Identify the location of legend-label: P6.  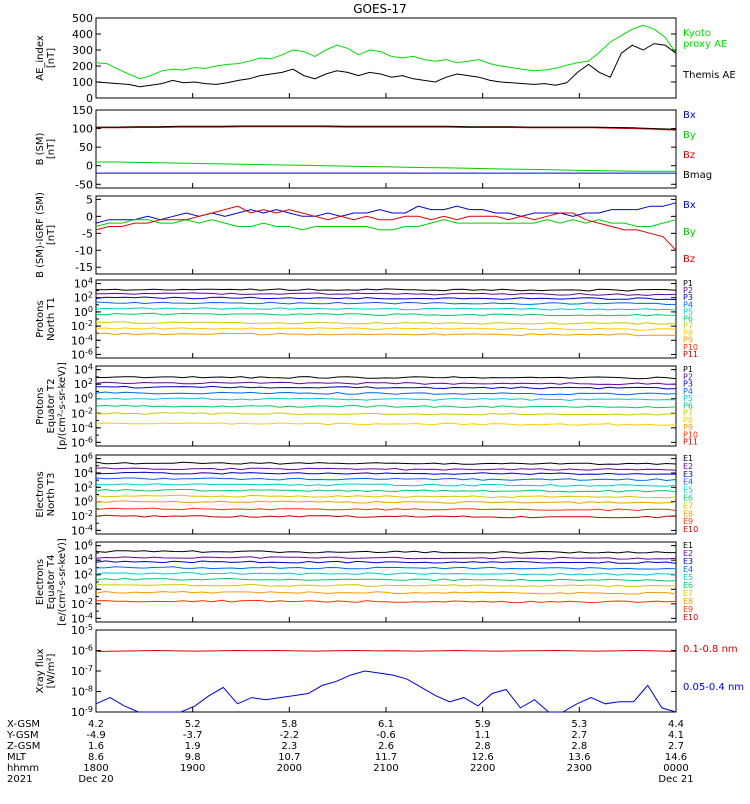
(688, 318).